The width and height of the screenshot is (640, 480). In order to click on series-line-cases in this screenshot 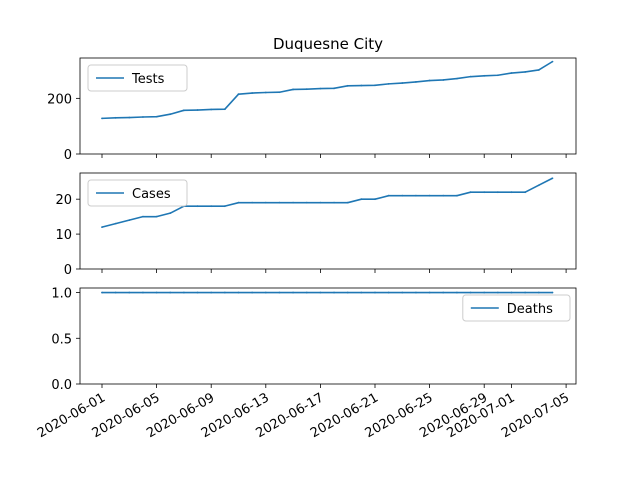, I will do `click(327, 202)`.